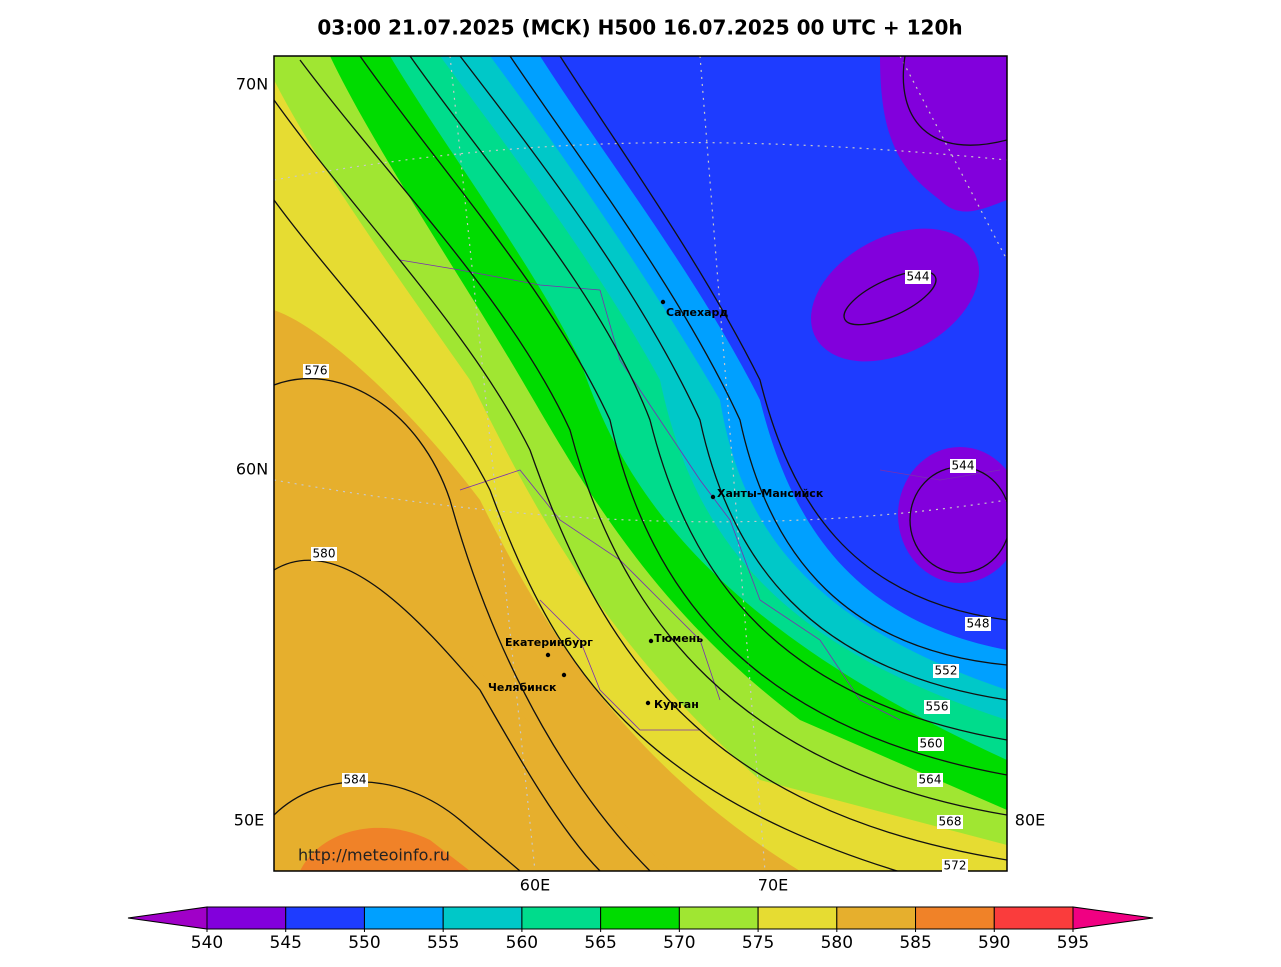  I want to click on lat-label: 60N, so click(252, 469).